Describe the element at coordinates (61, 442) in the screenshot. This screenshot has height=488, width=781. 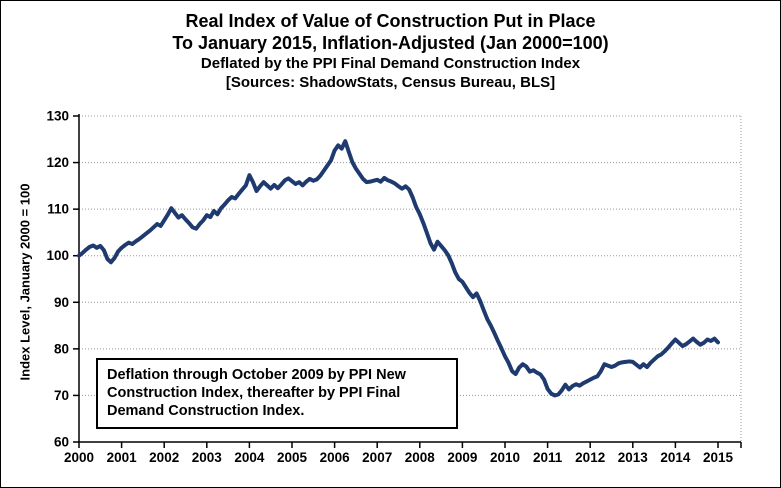
I see `y-tick-label-60: 60` at that location.